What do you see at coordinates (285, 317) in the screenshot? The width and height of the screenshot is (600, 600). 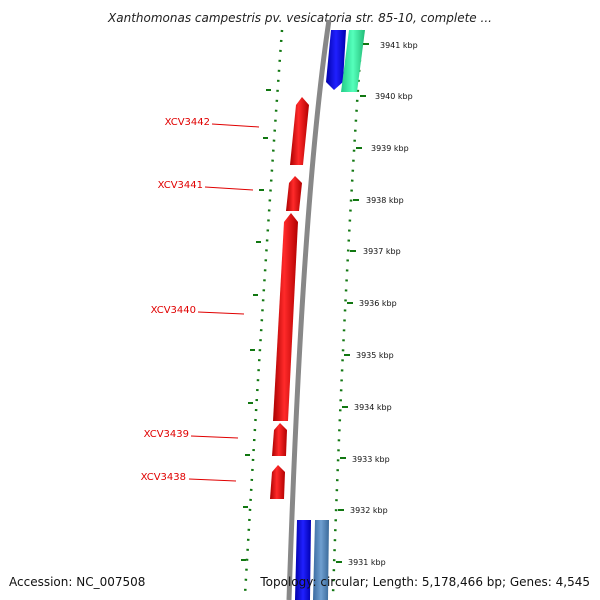 I see `gene-xcv3440` at bounding box center [285, 317].